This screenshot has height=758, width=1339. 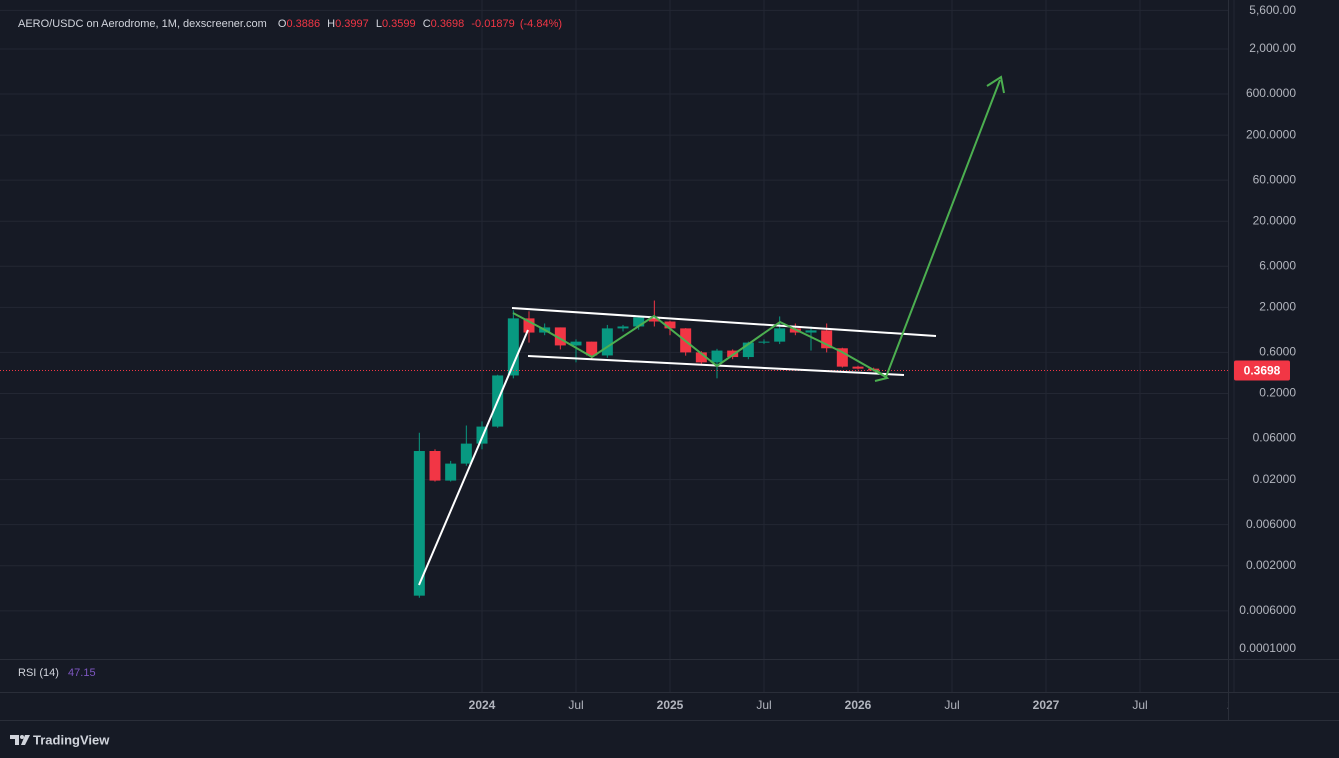 What do you see at coordinates (492, 24) in the screenshot?
I see `change: -0.01879` at bounding box center [492, 24].